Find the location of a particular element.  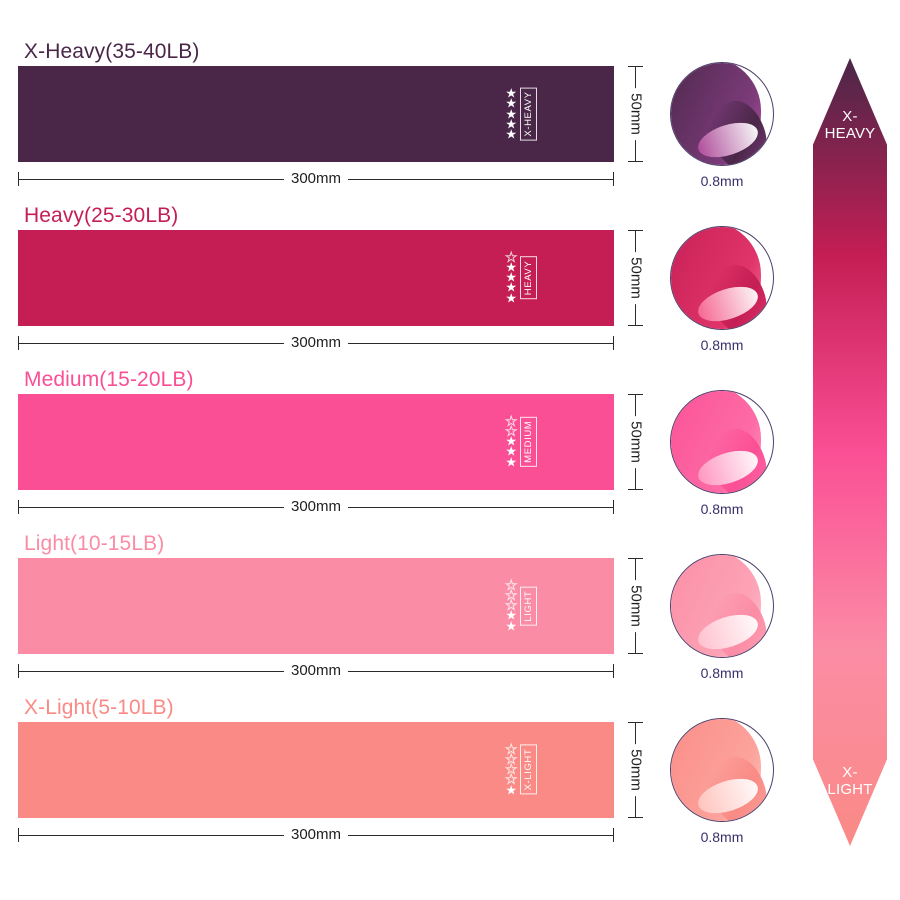

band-mark: ★ ★ ★ ★ ★ X-HEAVY is located at coordinates (521, 113).